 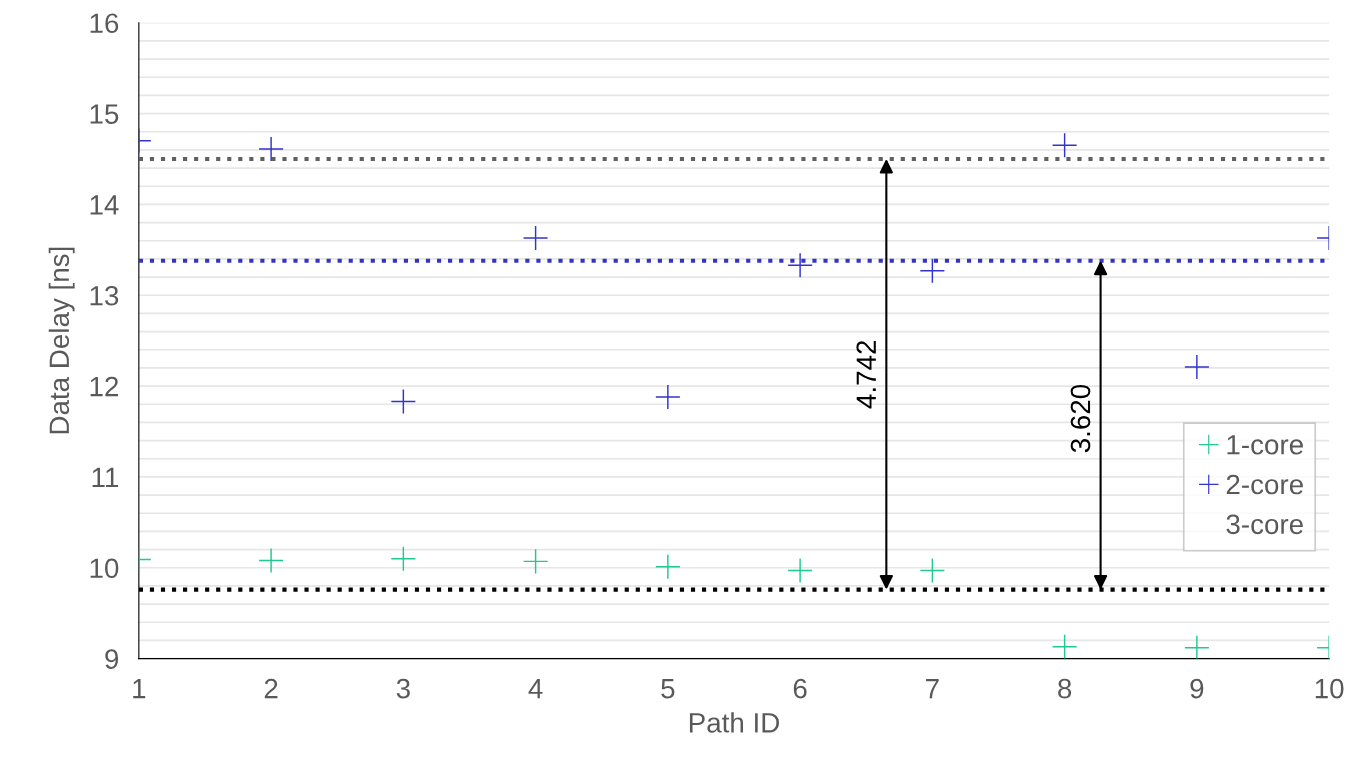 I want to click on y-tick-label: 14, so click(x=104, y=205).